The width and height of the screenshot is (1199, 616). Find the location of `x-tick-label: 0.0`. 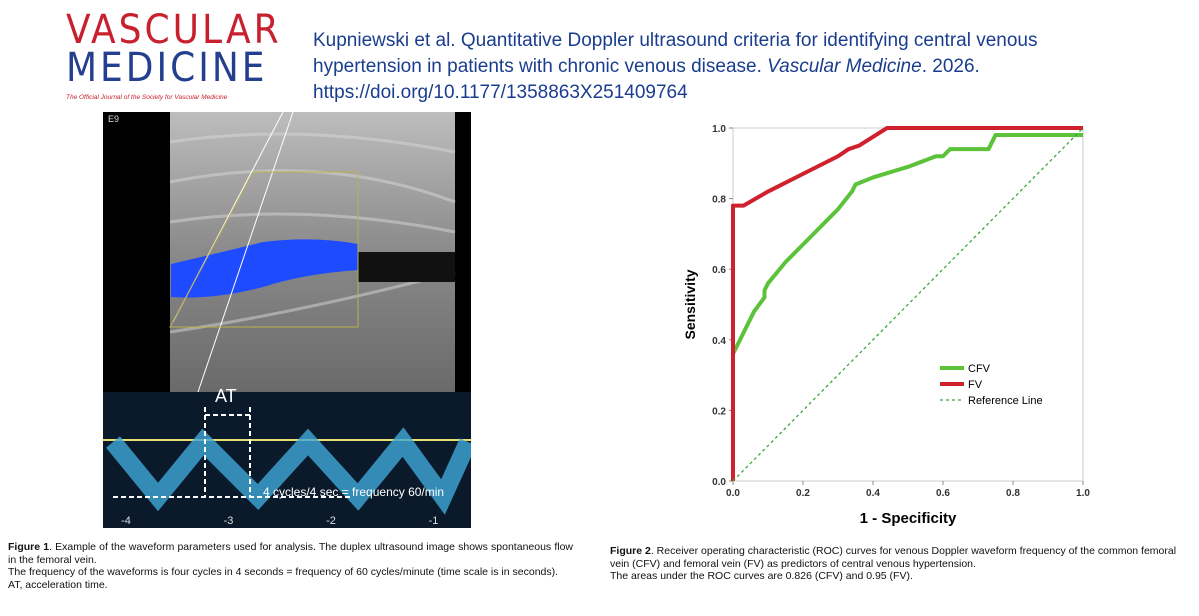

x-tick-label: 0.0 is located at coordinates (733, 493).